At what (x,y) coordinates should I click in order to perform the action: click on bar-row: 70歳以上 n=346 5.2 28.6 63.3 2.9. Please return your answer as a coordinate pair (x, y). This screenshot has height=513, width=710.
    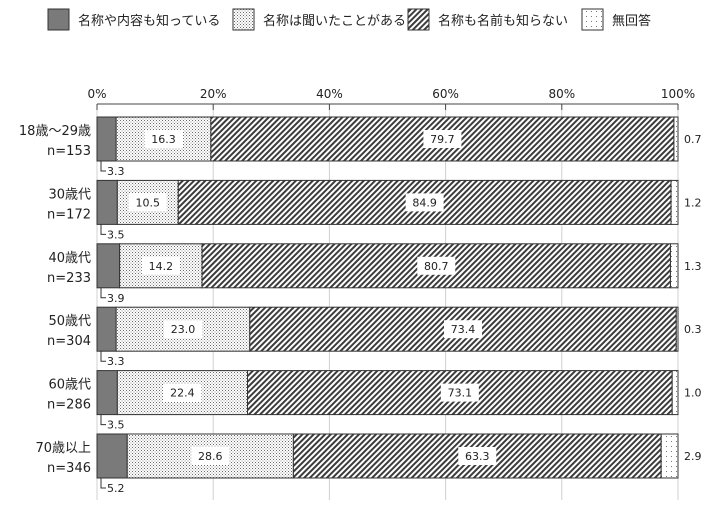
    Looking at the image, I should click on (368, 464).